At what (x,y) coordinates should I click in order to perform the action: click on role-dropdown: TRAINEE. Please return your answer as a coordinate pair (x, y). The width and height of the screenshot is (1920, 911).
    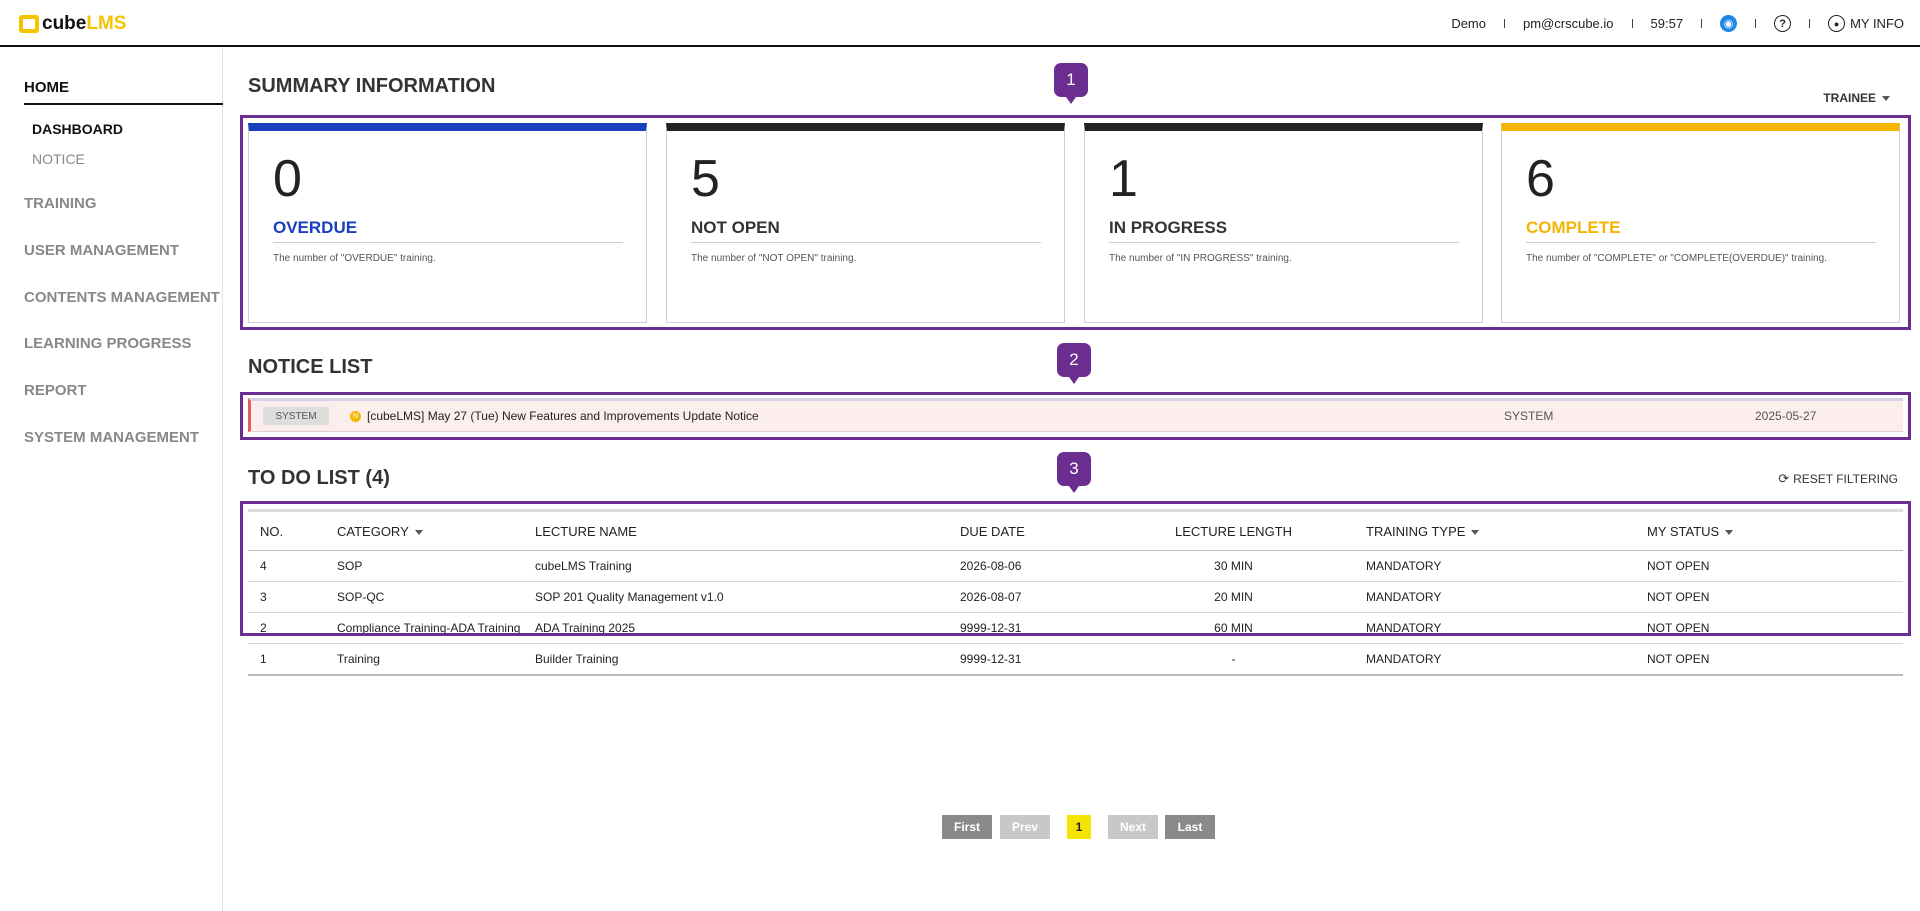
    Looking at the image, I should click on (1856, 98).